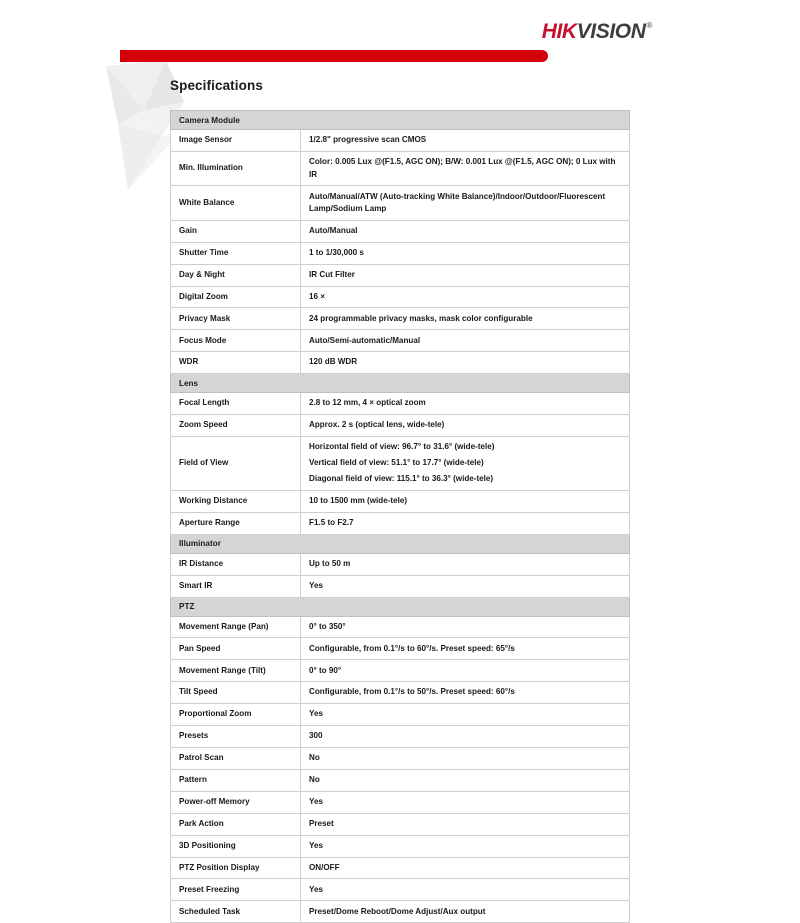 The height and width of the screenshot is (923, 800). I want to click on spec-value-line: Up to 50 m, so click(330, 563).